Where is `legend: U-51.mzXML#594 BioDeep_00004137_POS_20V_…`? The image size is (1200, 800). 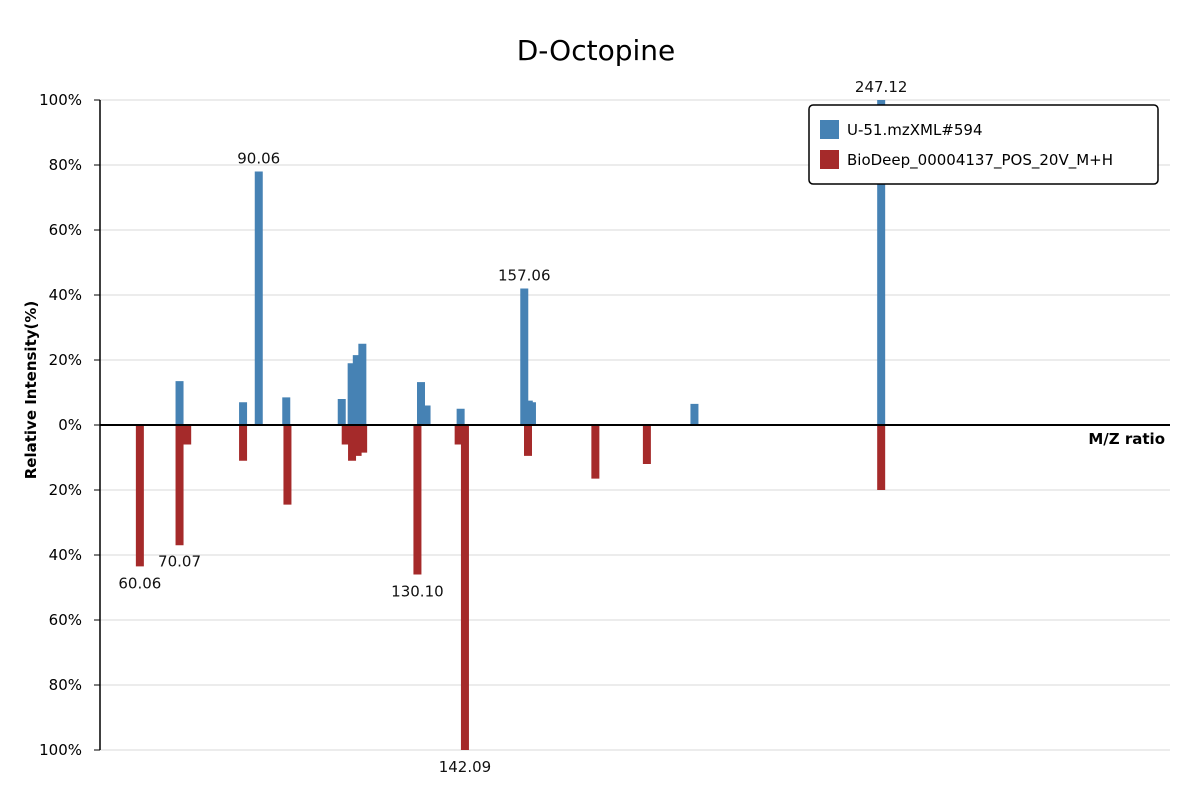
legend: U-51.mzXML#594 BioDeep_00004137_POS_20V_… is located at coordinates (983, 144).